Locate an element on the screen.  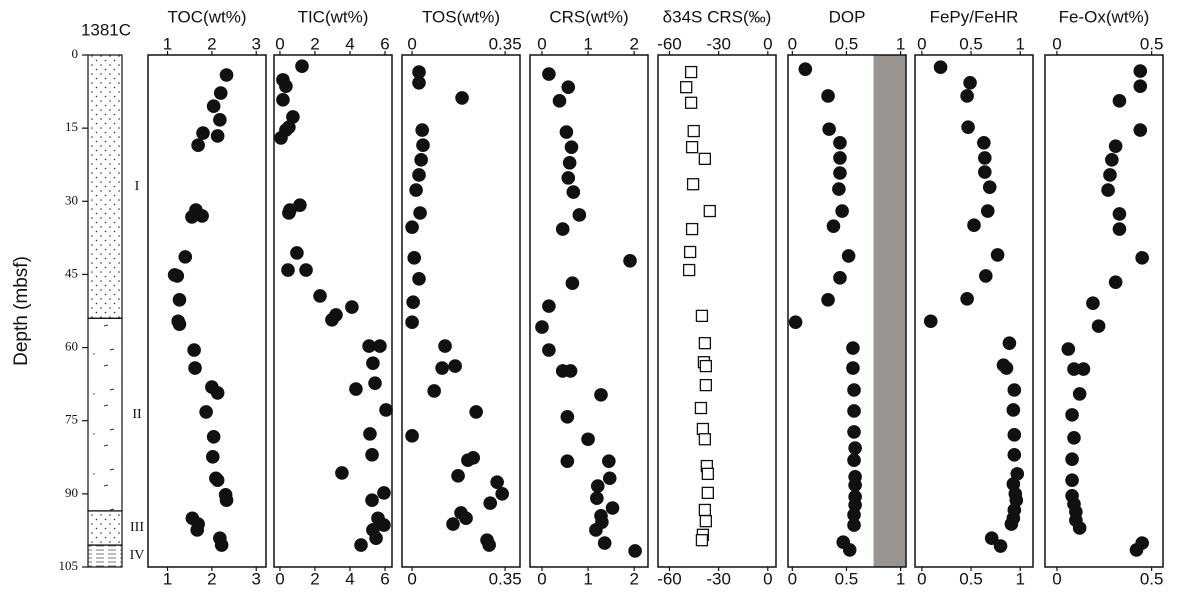
panel-title: TOC(wt%) is located at coordinates (206, 16).